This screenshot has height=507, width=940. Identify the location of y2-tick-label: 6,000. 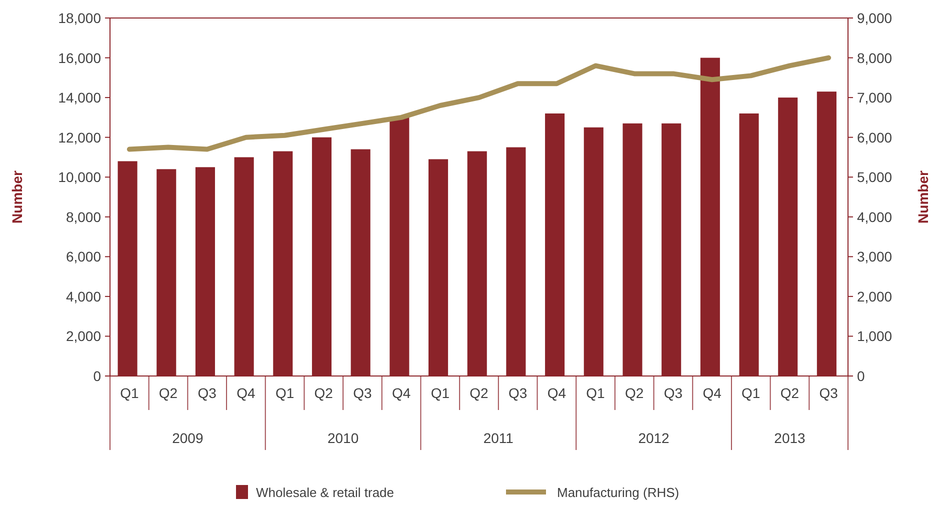
(874, 137).